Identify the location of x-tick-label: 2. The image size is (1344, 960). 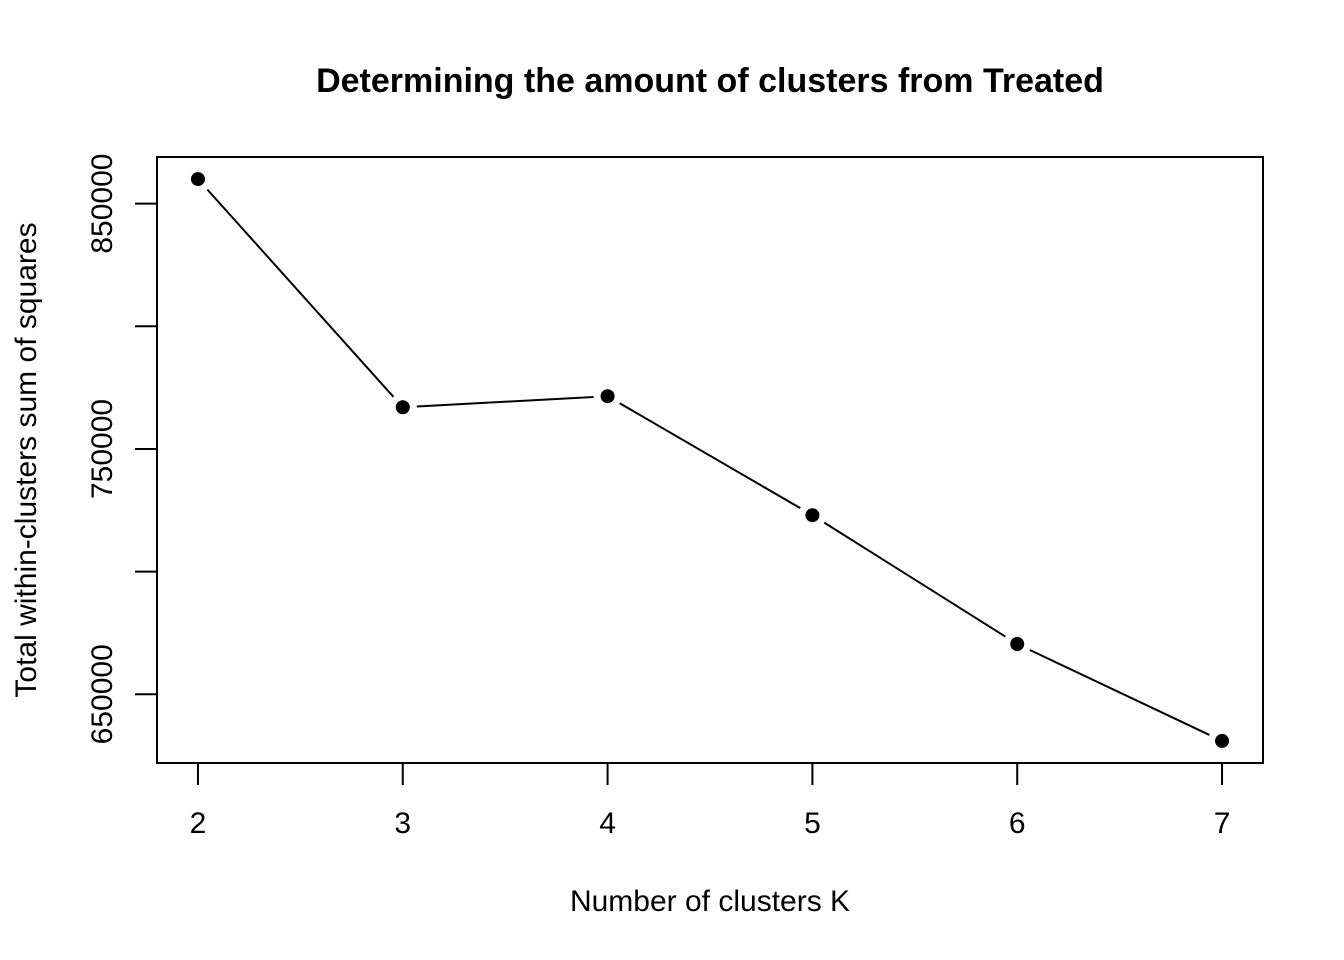
(198, 823).